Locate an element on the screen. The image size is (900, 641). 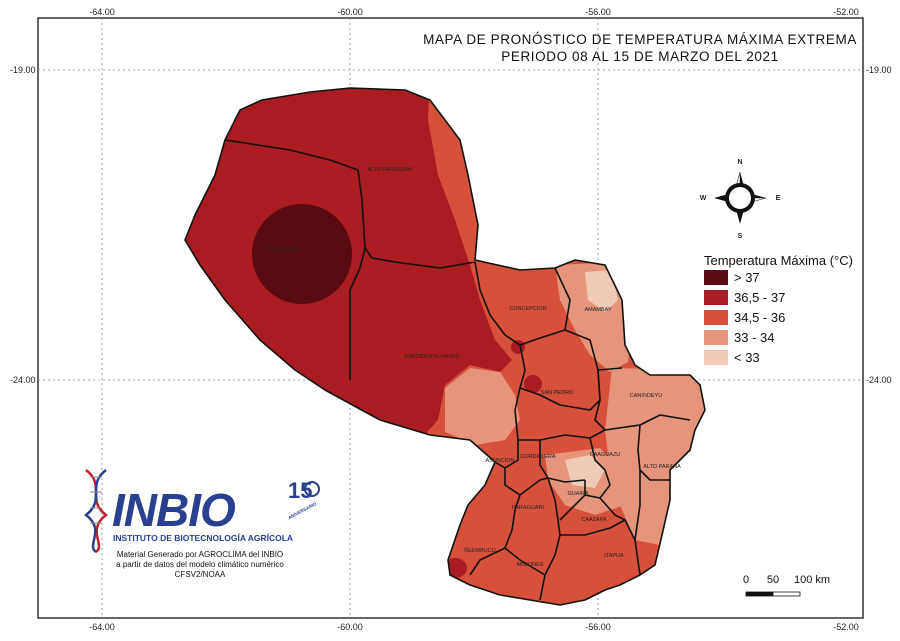
lat-label-left-1: -19.00 is located at coordinates (23, 70).